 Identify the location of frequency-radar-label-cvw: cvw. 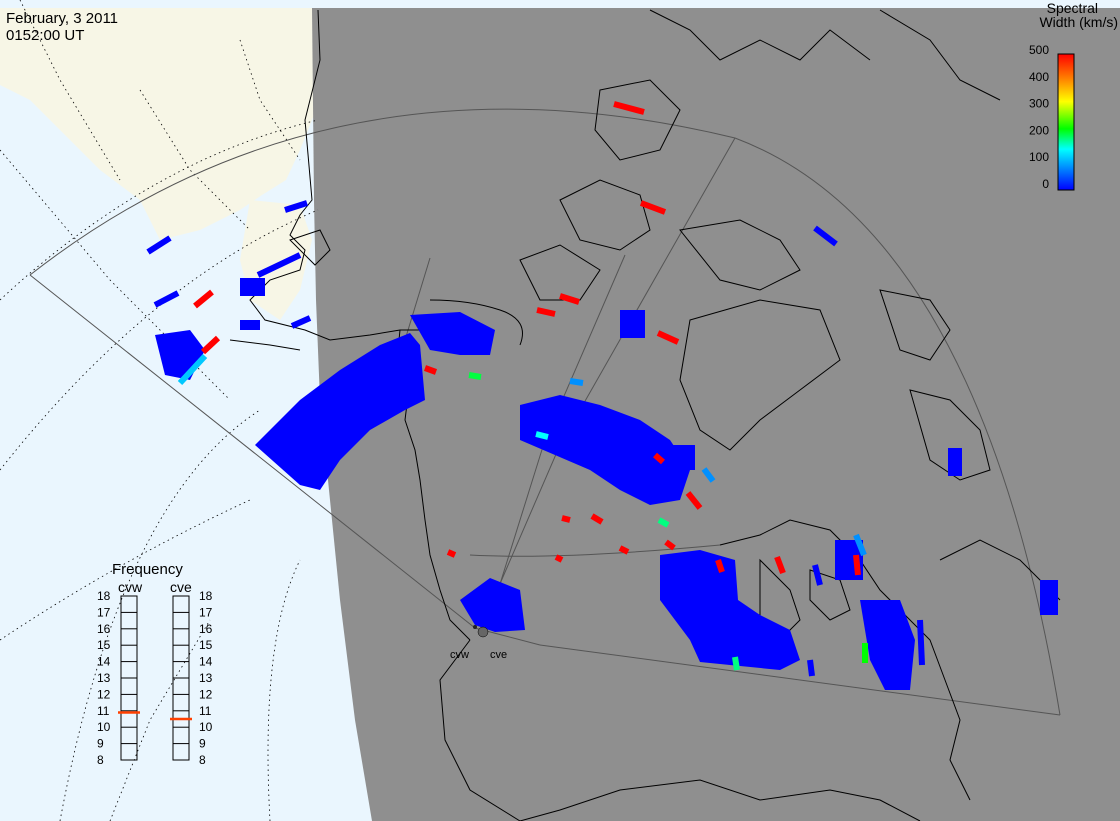
(130, 587).